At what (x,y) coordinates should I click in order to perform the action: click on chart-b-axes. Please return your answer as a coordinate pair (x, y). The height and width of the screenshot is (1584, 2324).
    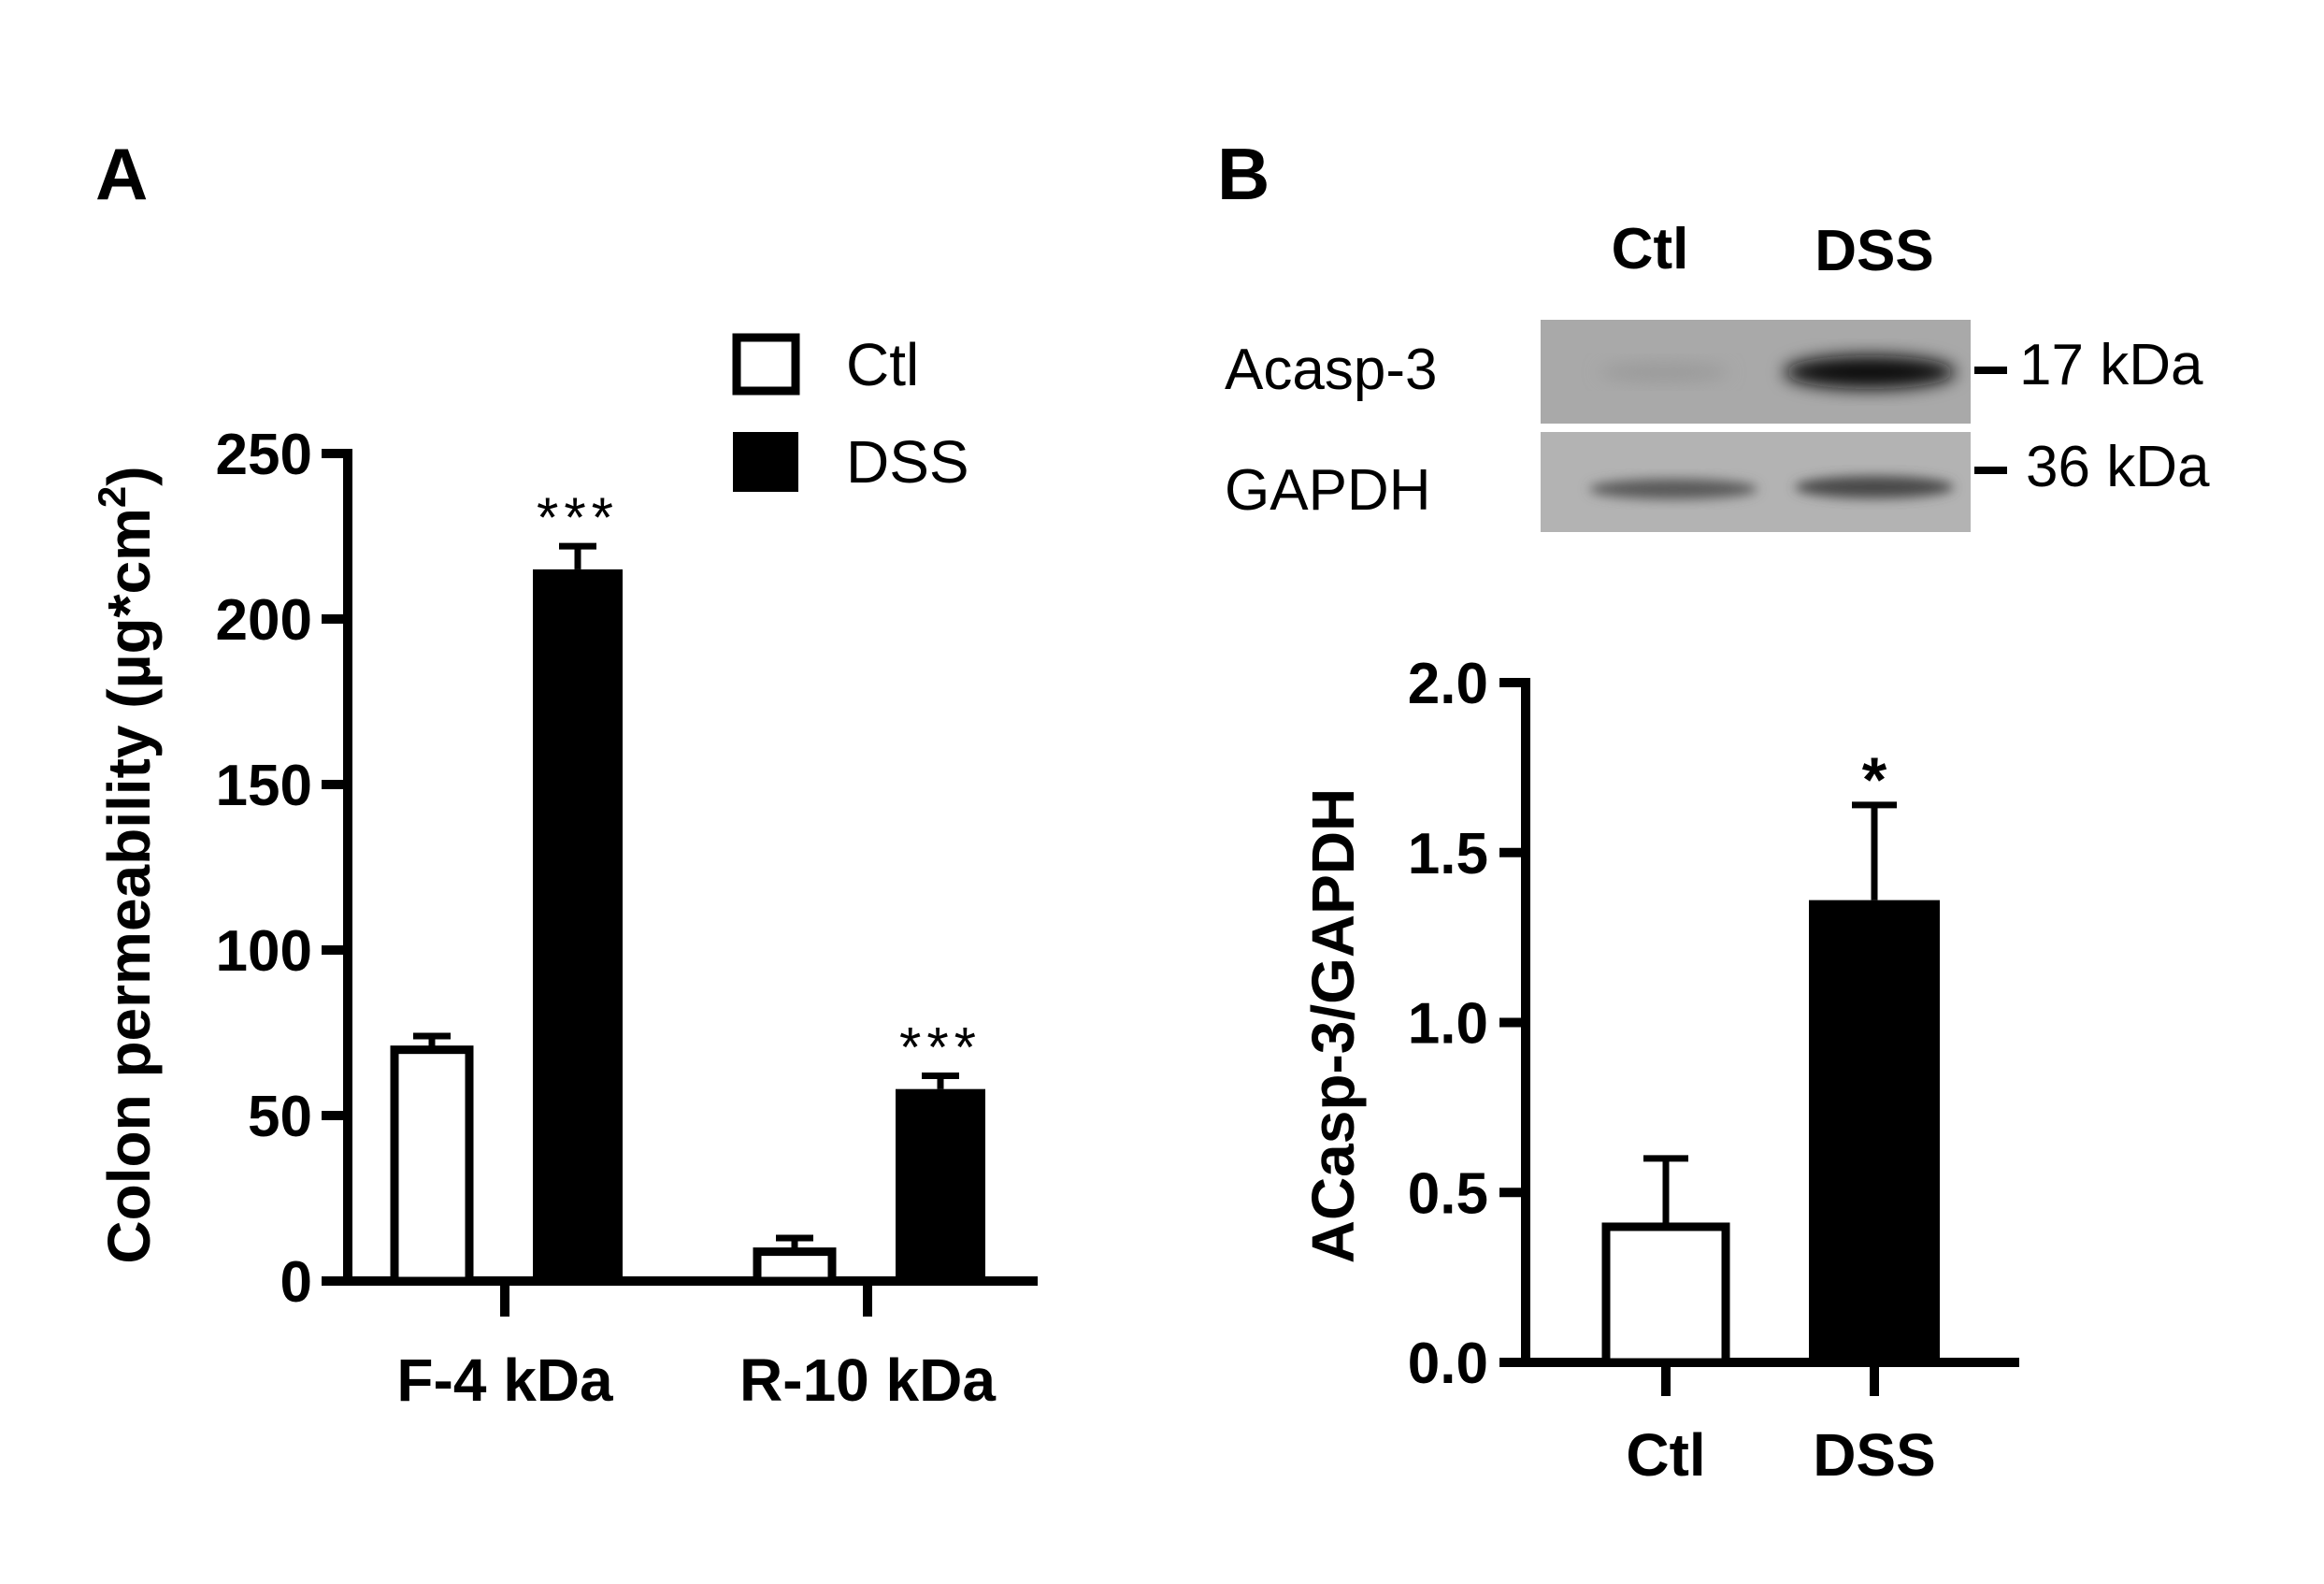
    Looking at the image, I should click on (1770, 1022).